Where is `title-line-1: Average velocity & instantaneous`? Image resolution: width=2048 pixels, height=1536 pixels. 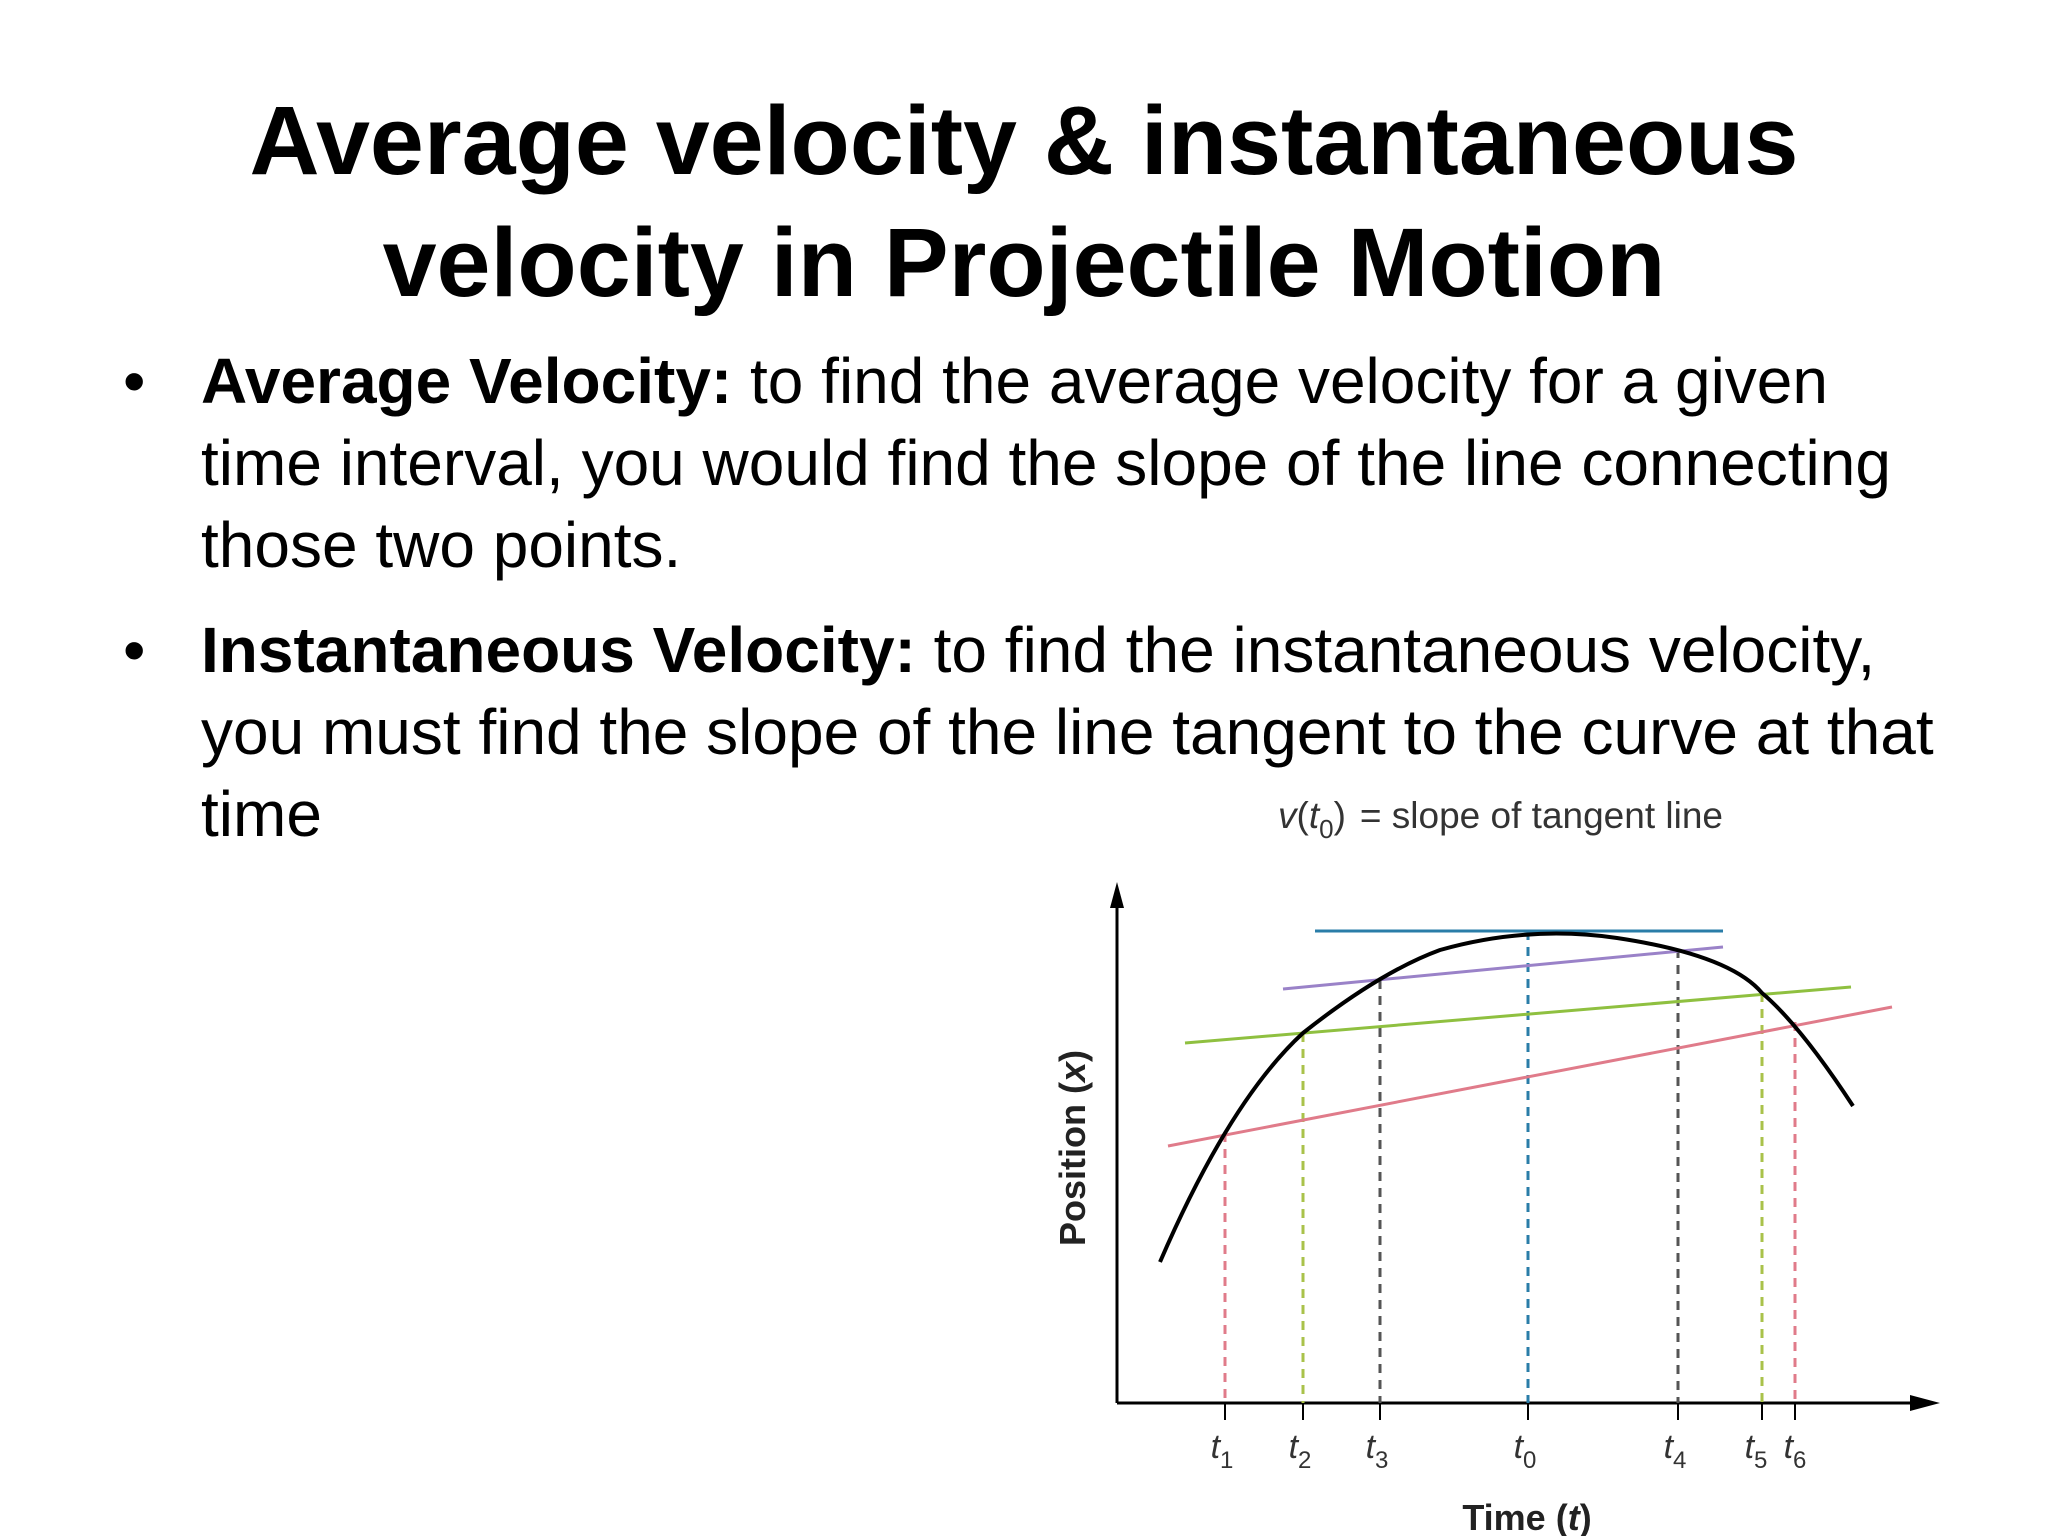
title-line-1: Average velocity & instantaneous is located at coordinates (1024, 140).